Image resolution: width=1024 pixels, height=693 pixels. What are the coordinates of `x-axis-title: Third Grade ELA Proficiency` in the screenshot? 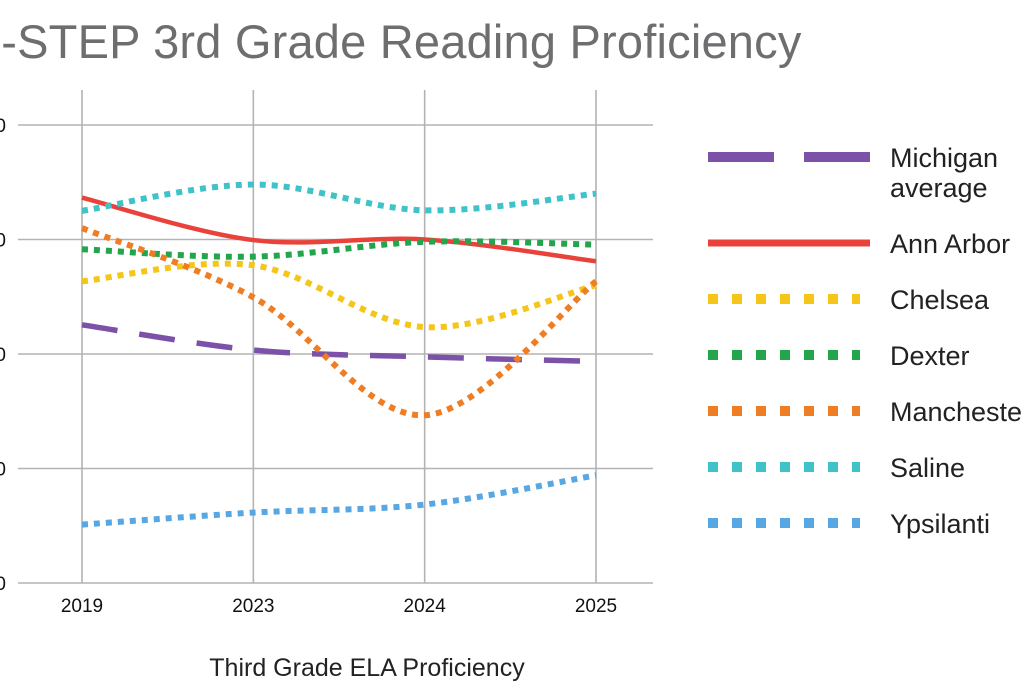 It's located at (367, 668).